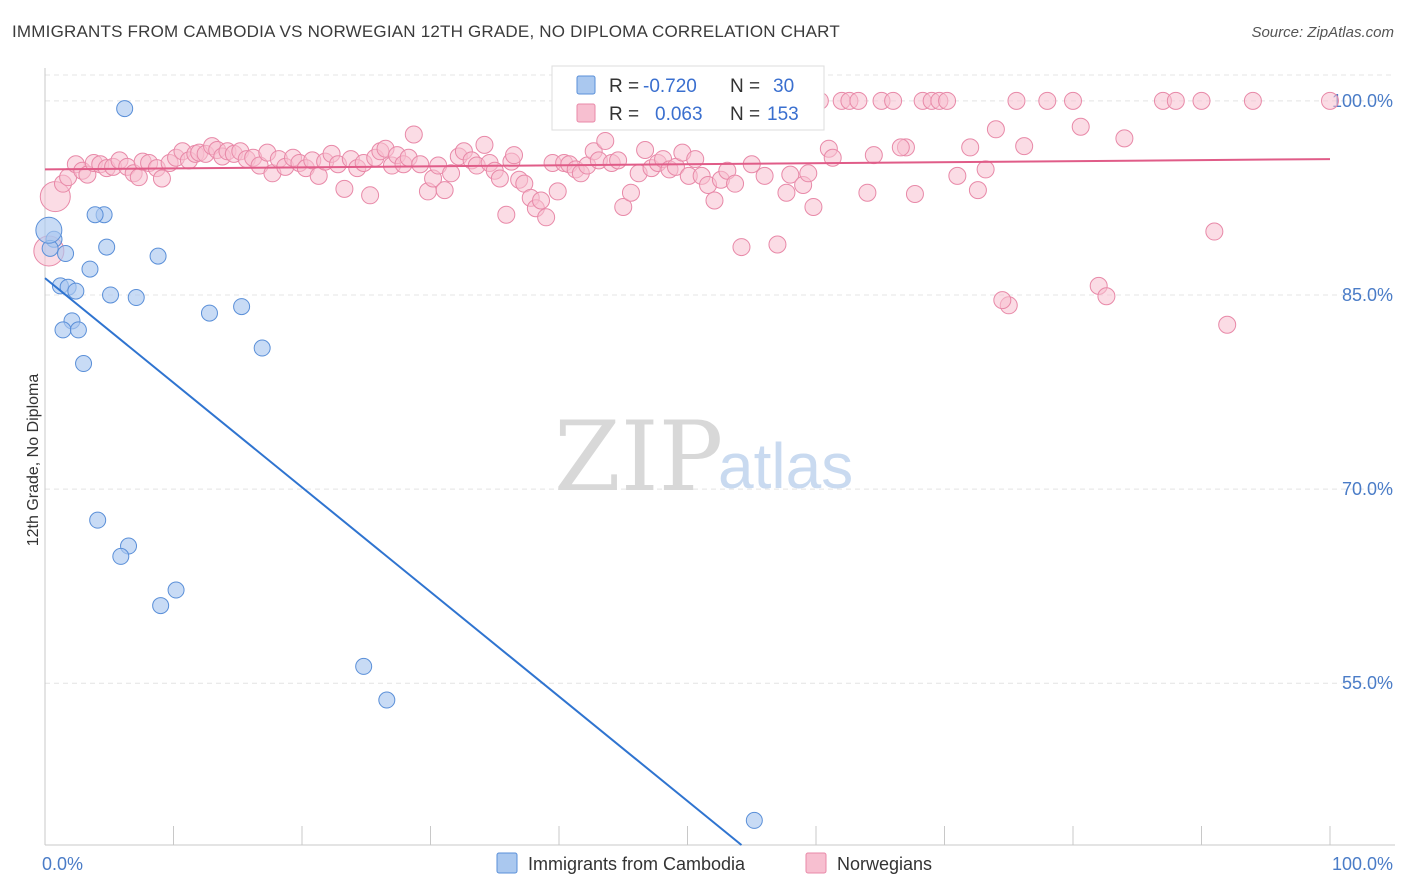 The image size is (1406, 892). I want to click on stats-legend: R = -0.720 N = 30 R = 0.063 N = 153, so click(688, 98).